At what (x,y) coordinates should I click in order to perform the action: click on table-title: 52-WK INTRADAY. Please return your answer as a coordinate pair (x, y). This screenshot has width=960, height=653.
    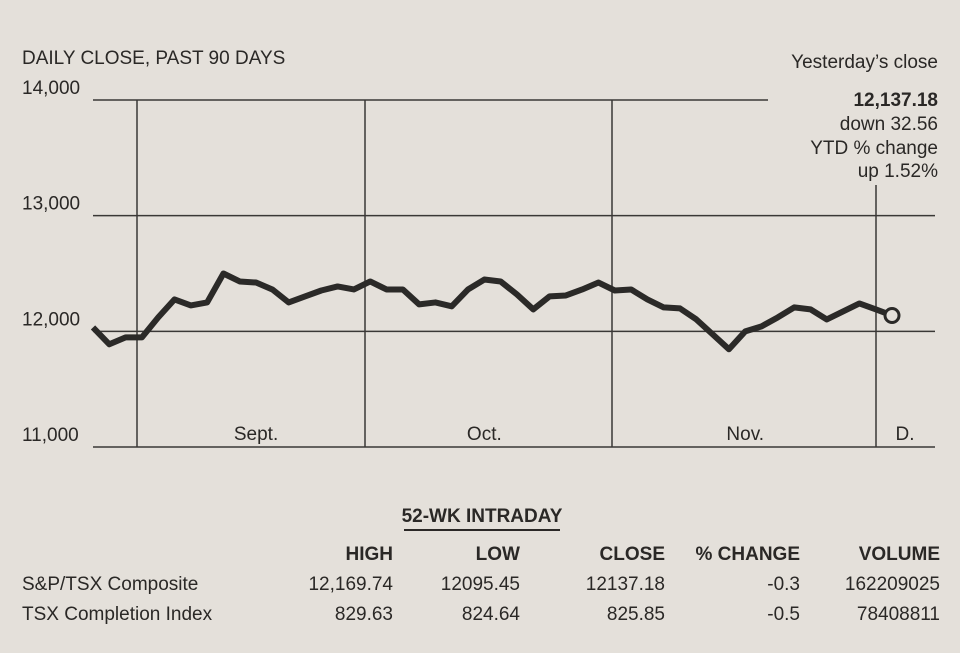
    Looking at the image, I should click on (482, 516).